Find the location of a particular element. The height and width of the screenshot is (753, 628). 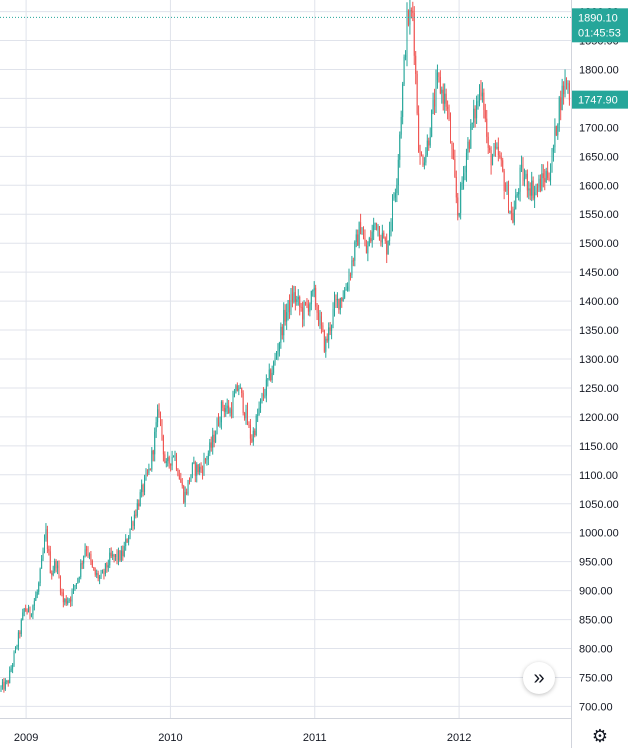

y-tick-label: 1600.00 is located at coordinates (599, 186).